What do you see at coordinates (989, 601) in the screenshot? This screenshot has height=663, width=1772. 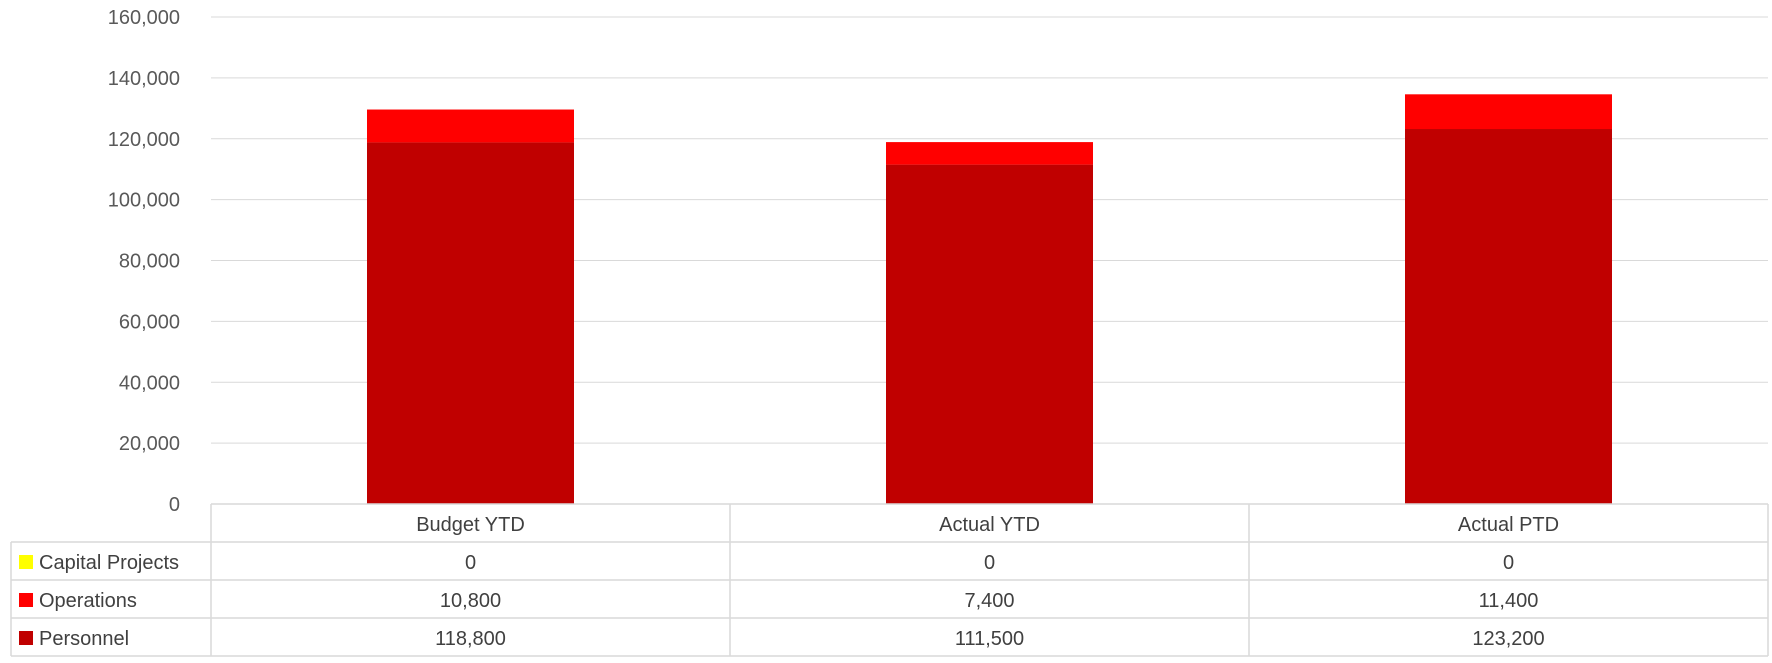 I see `data-label: 7,400` at bounding box center [989, 601].